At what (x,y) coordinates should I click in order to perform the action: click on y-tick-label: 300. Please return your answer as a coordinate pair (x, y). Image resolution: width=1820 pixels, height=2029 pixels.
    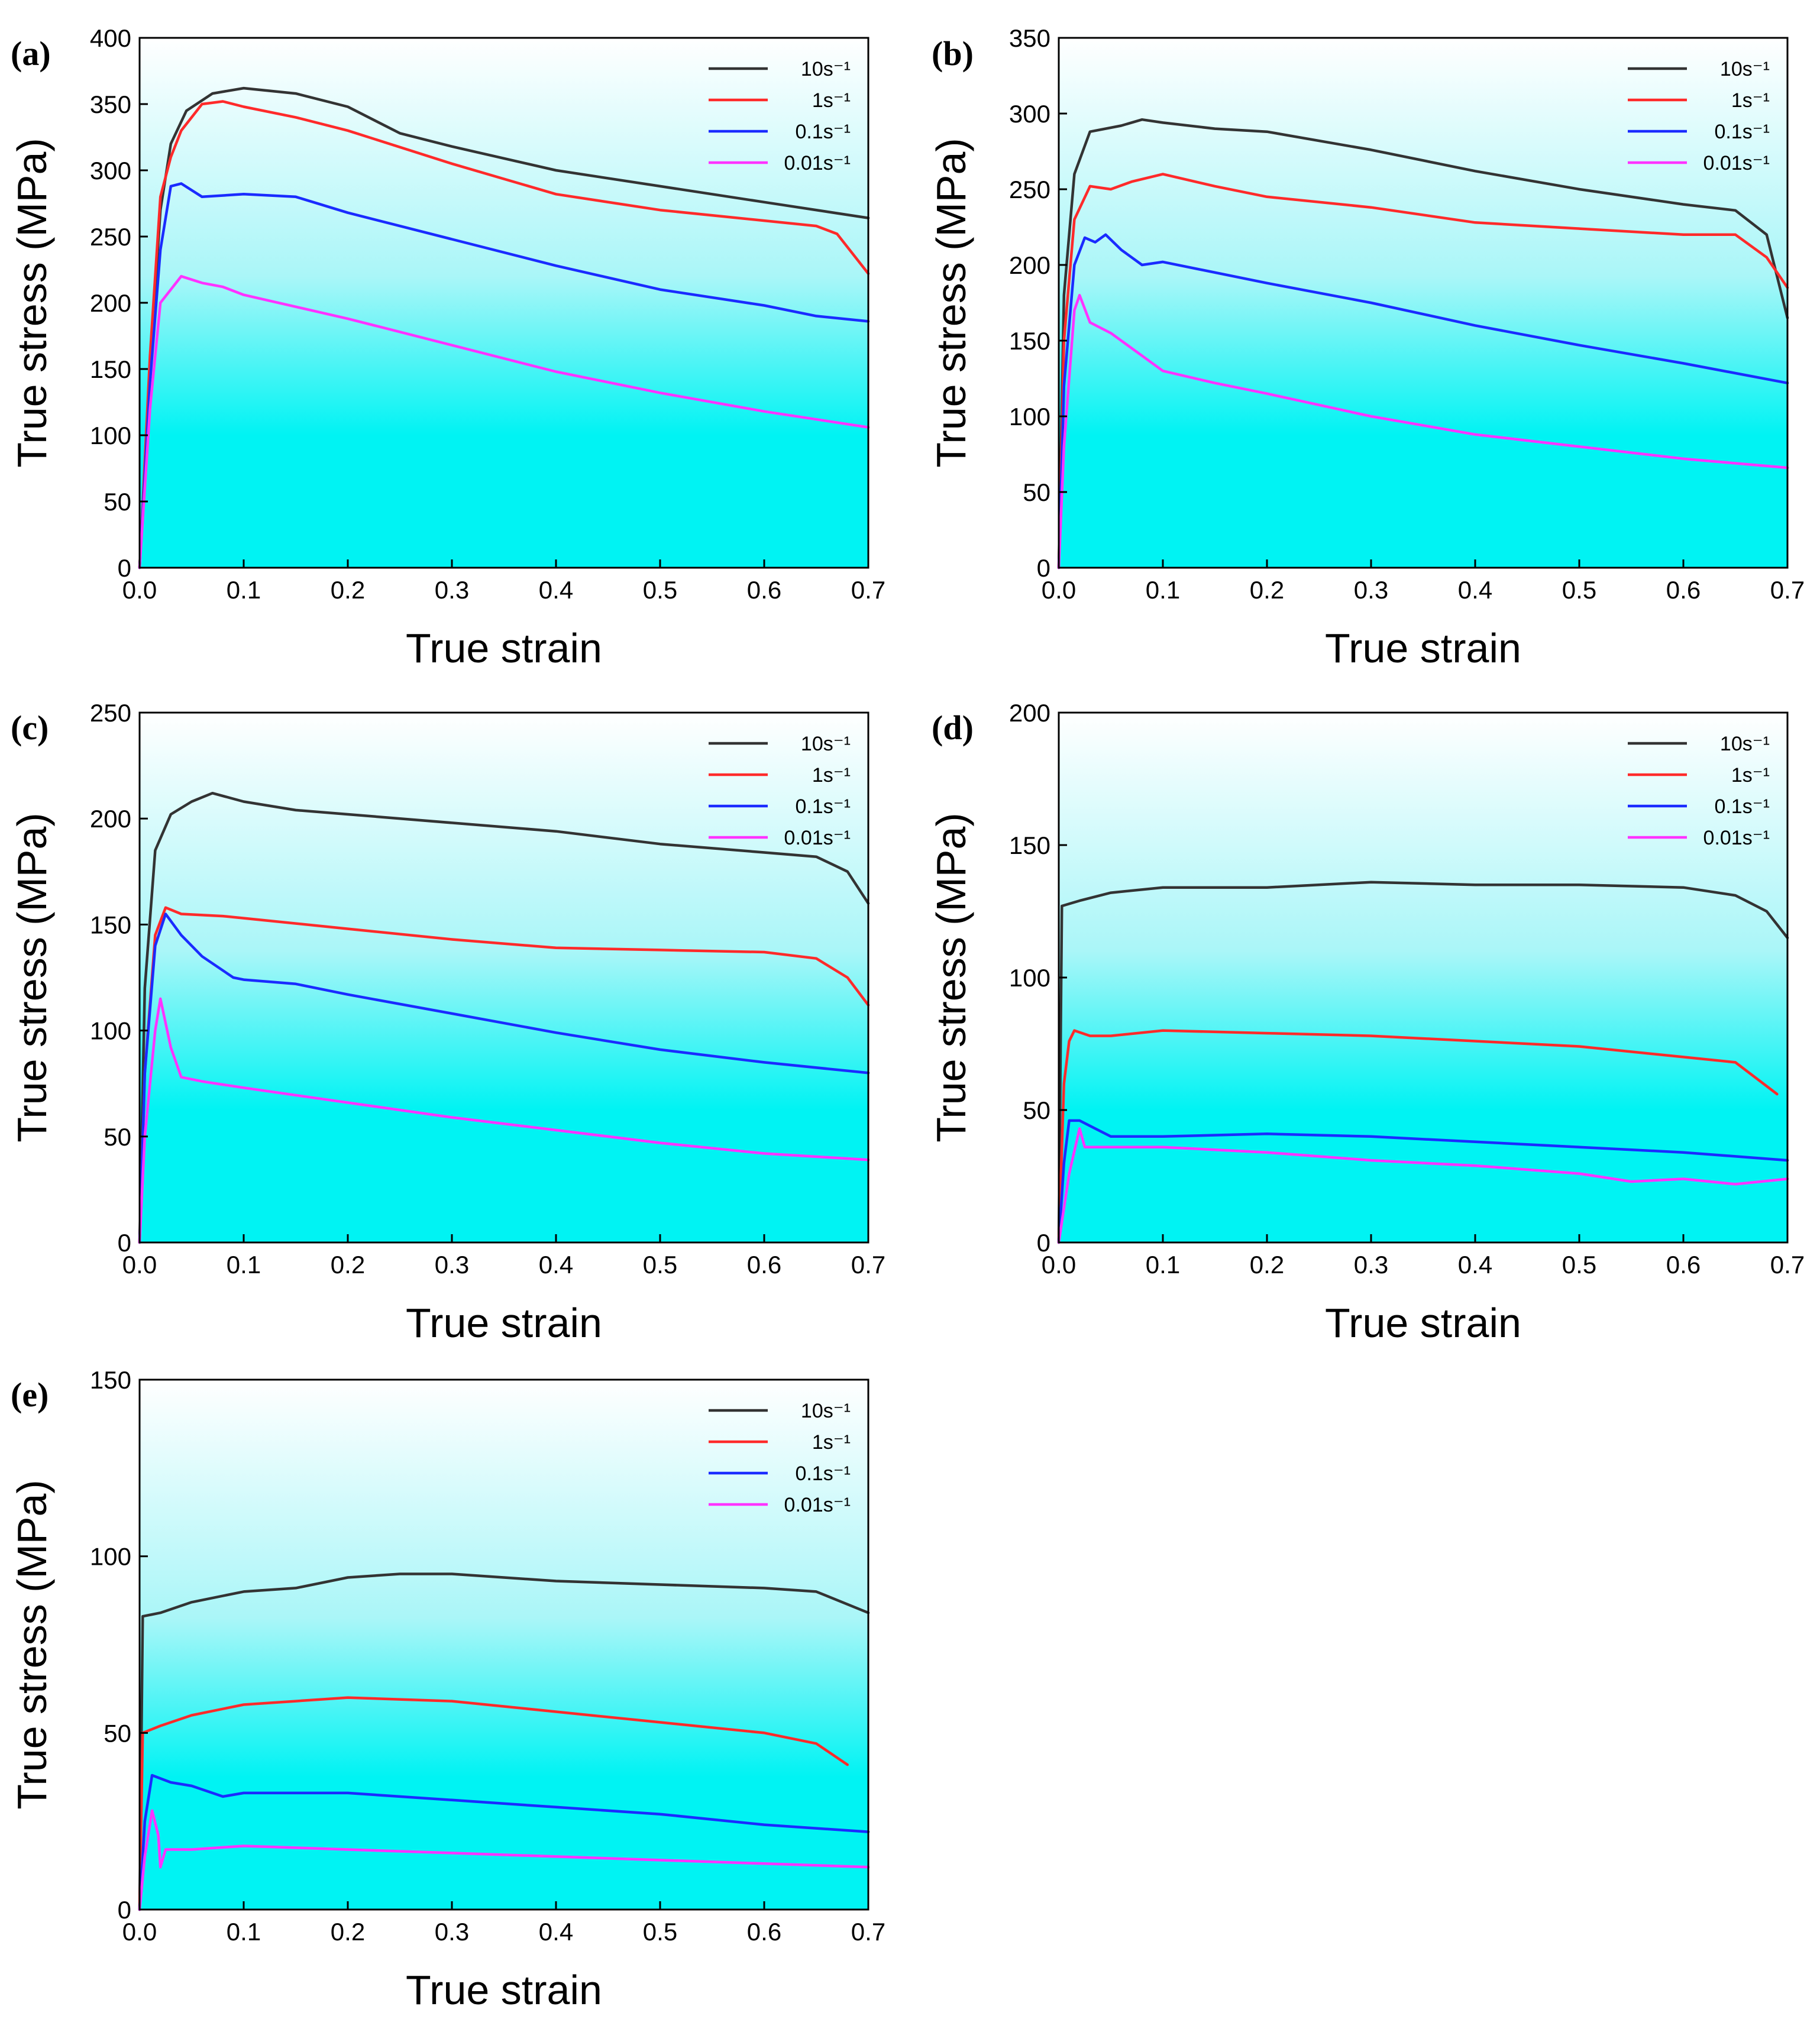
    Looking at the image, I should click on (1029, 114).